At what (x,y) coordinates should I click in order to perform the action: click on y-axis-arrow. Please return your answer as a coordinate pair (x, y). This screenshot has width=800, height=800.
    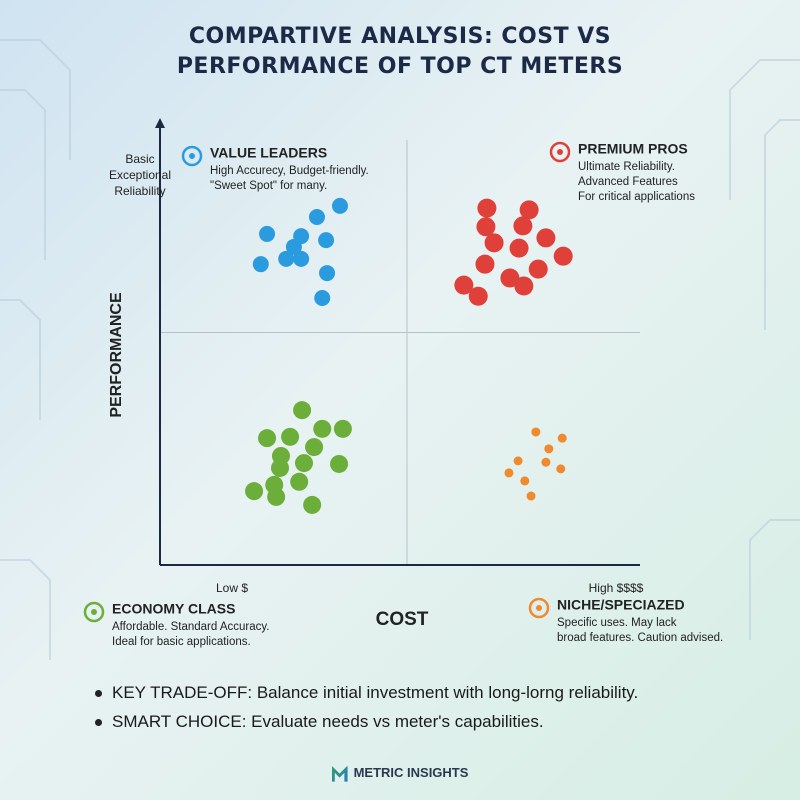
    Looking at the image, I should click on (160, 123).